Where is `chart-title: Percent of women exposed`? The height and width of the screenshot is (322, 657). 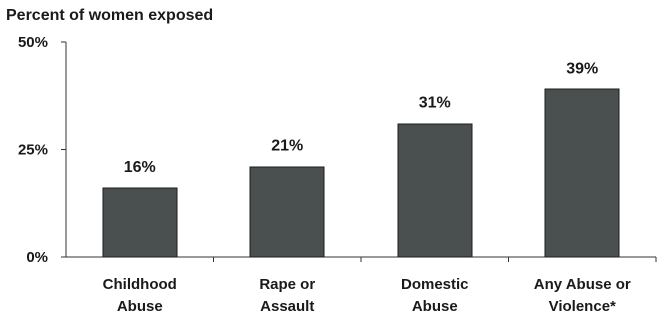
chart-title: Percent of women exposed is located at coordinates (109, 15).